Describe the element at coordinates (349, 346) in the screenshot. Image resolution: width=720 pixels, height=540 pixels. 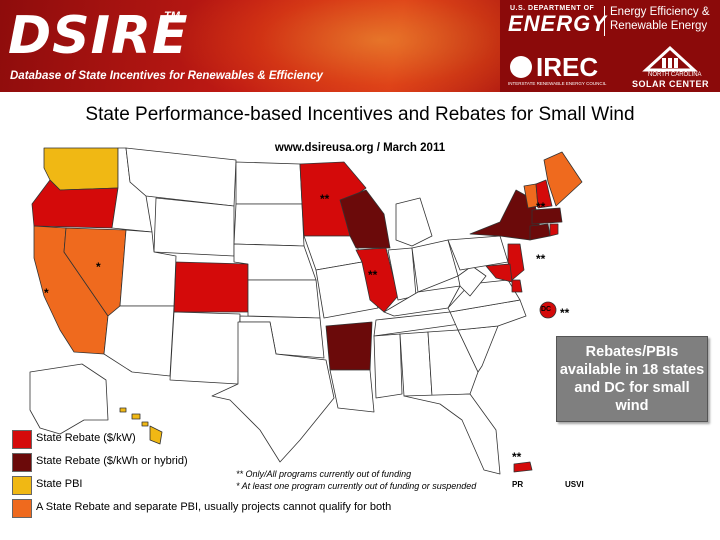
I see `state-arkansas` at that location.